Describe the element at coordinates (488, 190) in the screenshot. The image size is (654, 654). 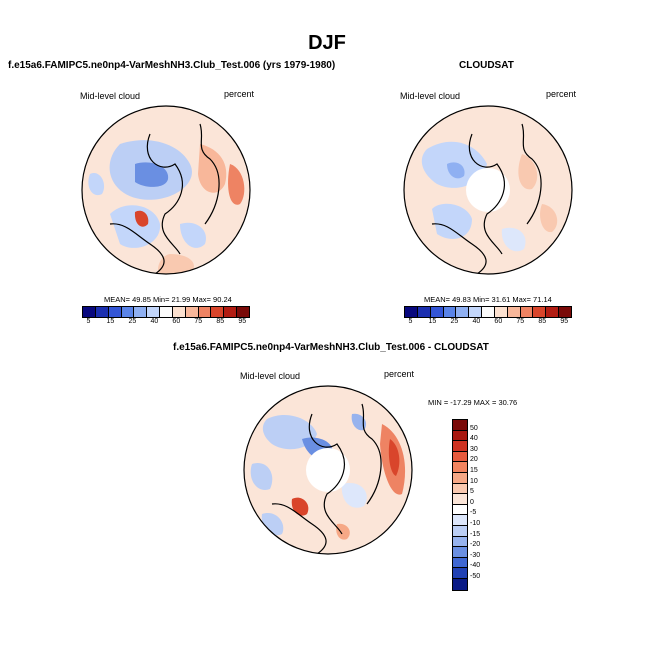
I see `panel-2-polar-map` at that location.